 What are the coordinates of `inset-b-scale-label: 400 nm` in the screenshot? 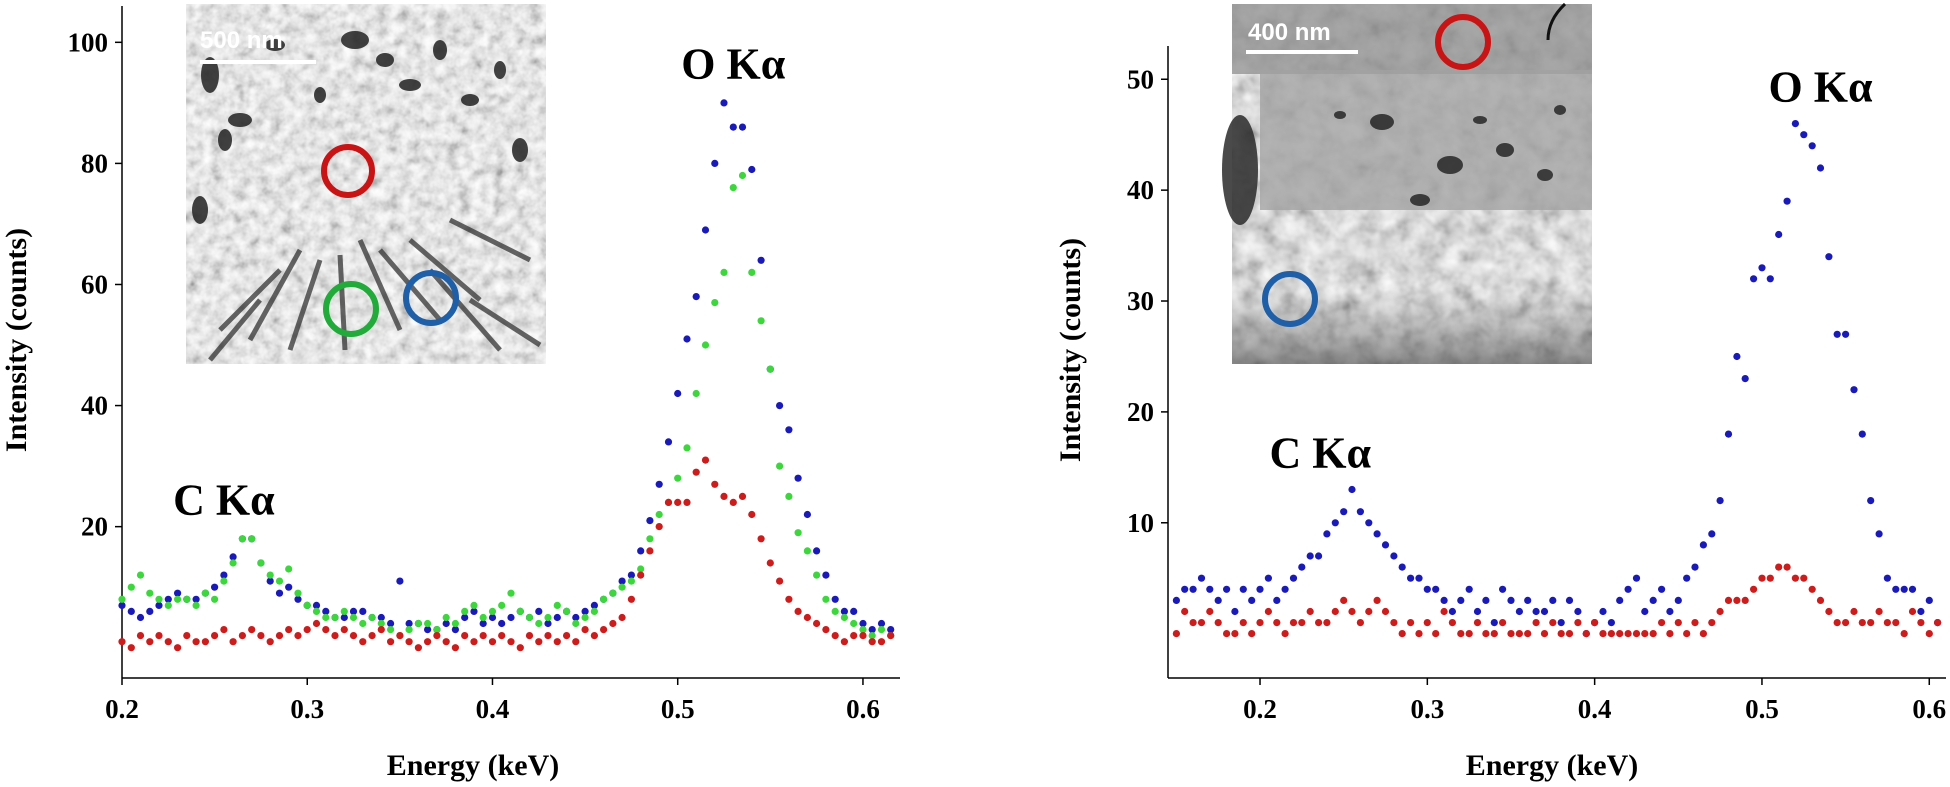 It's located at (1289, 32).